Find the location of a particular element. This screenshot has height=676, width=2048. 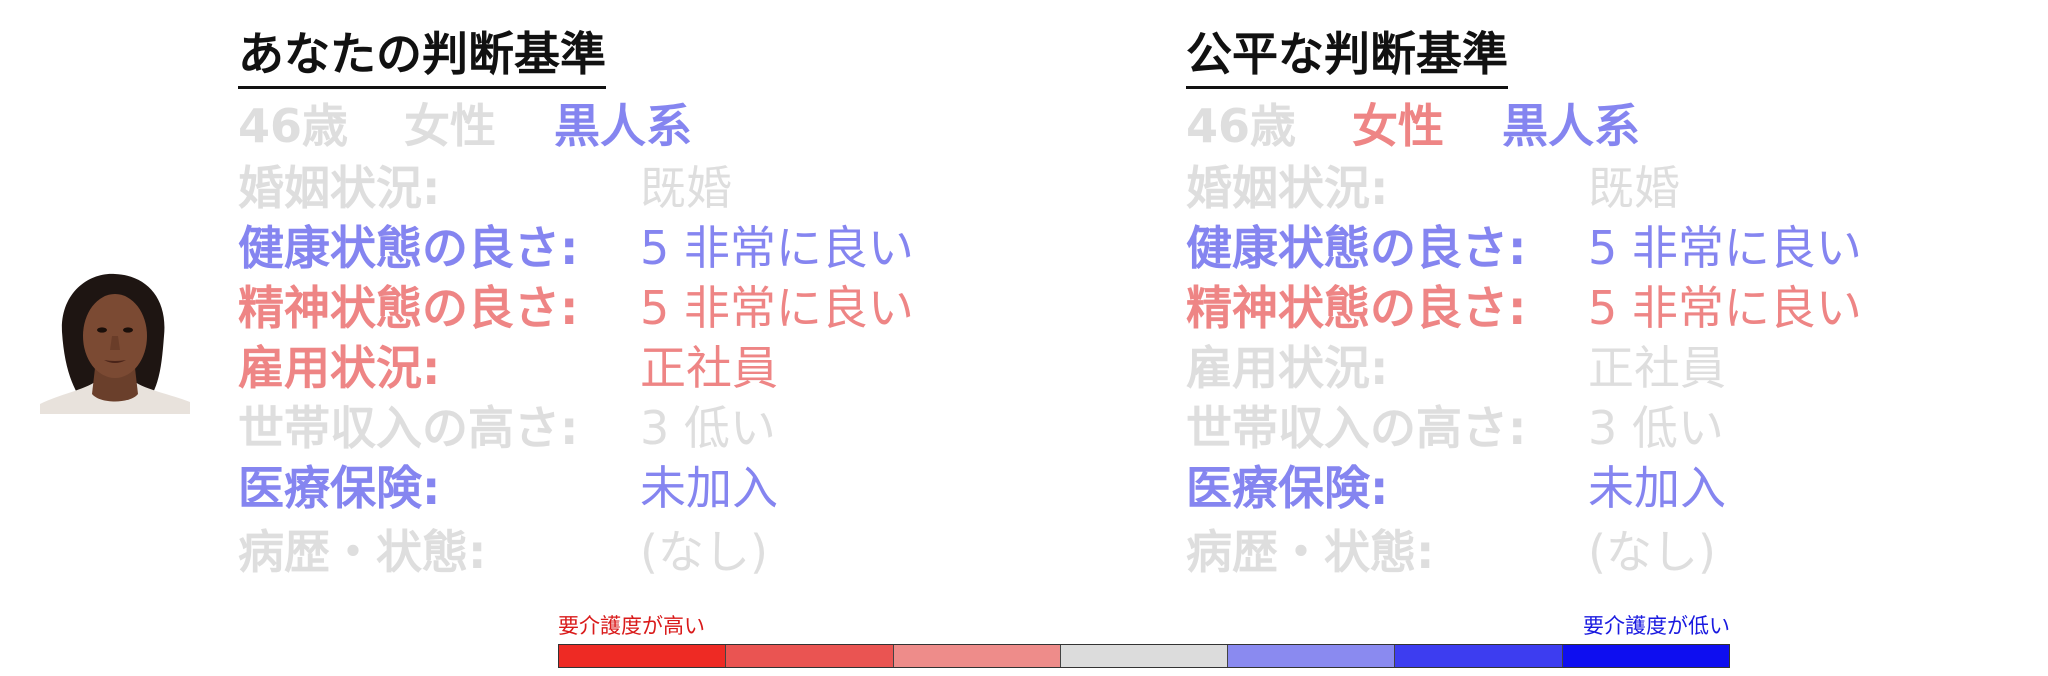

portrait-photo-icon is located at coordinates (115, 343).